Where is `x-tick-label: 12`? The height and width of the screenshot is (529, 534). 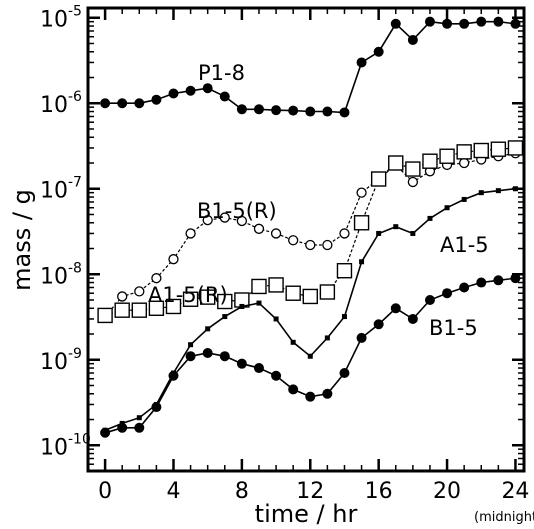 x-tick-label: 12 is located at coordinates (310, 491).